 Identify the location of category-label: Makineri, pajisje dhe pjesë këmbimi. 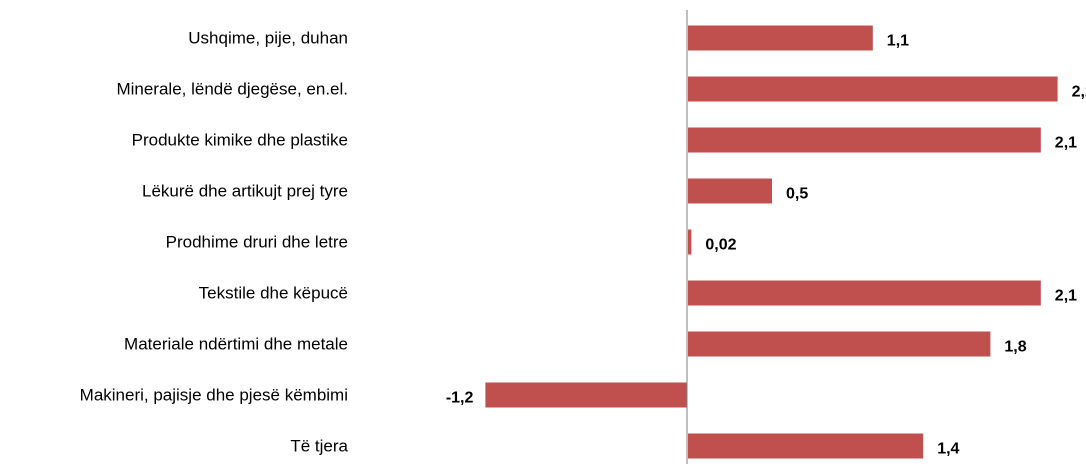
(214, 395).